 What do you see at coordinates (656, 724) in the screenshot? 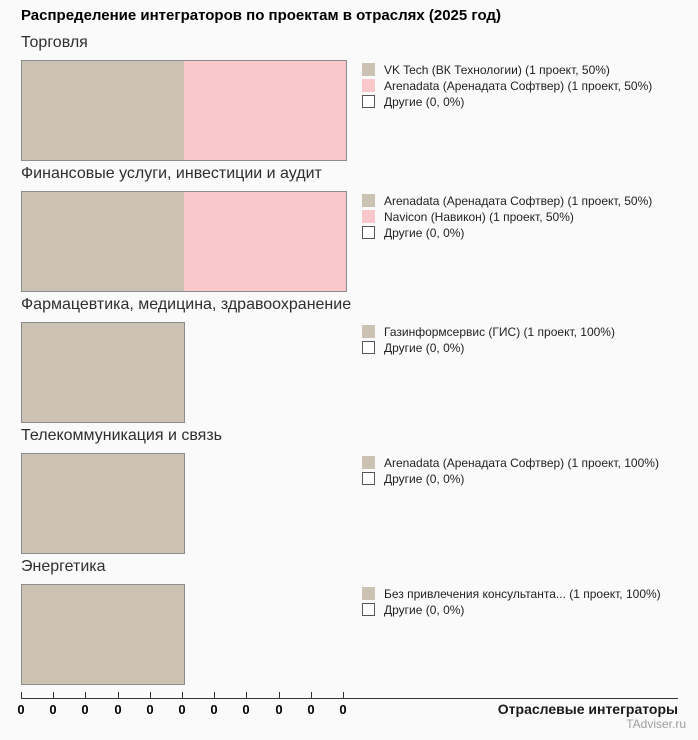
I see `source-watermark: TAdviser.ru` at bounding box center [656, 724].